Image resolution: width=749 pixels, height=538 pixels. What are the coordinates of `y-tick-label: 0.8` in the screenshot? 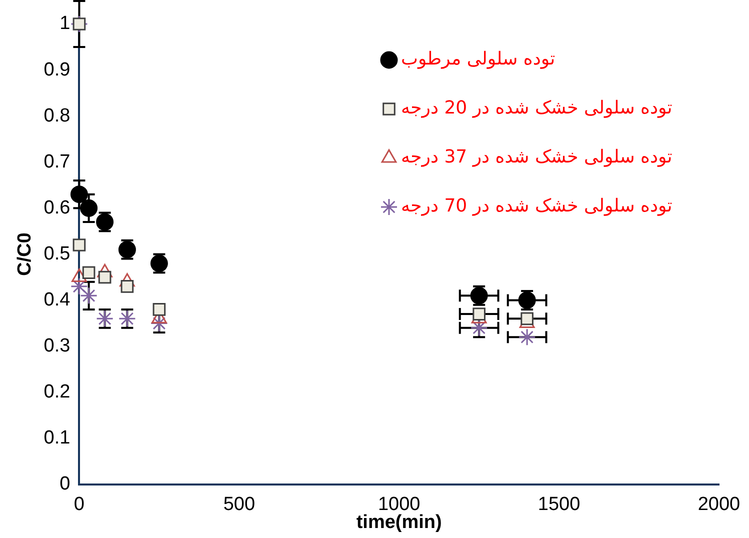 It's located at (57, 115).